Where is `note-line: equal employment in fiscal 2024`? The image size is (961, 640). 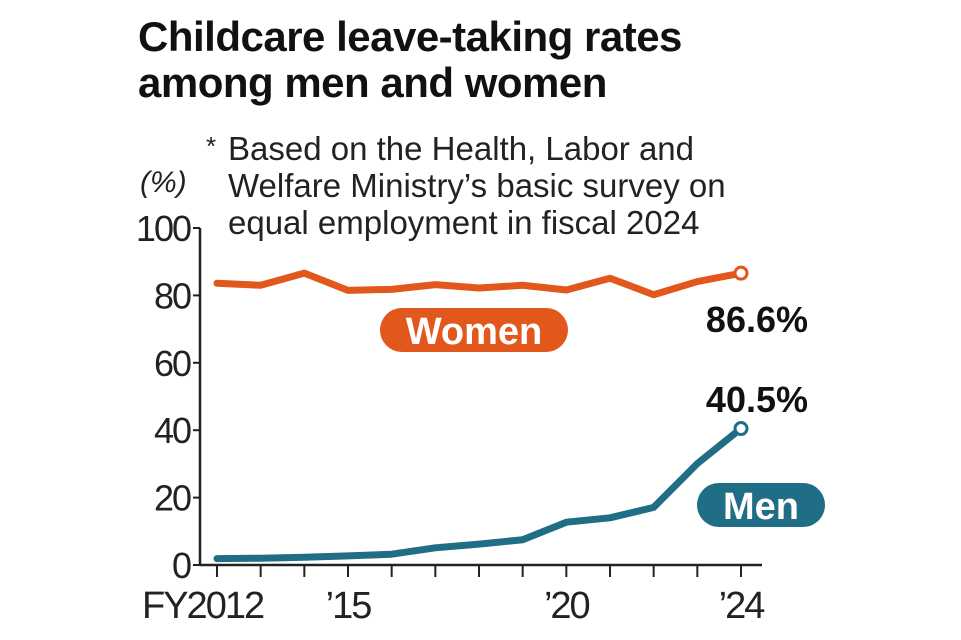
note-line: equal employment in fiscal 2024 is located at coordinates (464, 222).